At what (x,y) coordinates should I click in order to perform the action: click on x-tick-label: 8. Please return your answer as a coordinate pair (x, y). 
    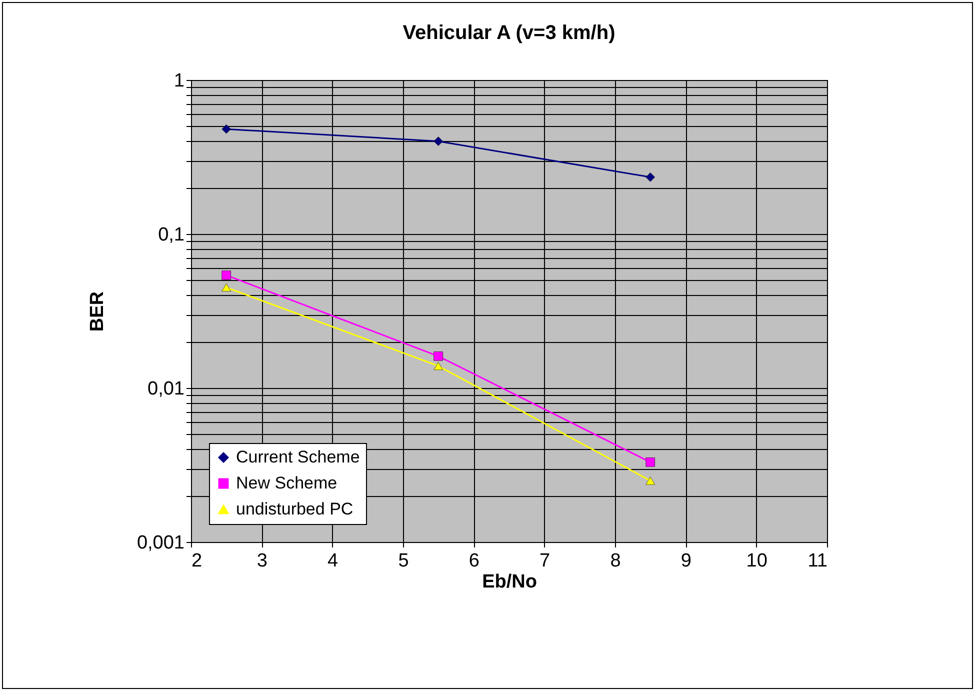
    Looking at the image, I should click on (615, 561).